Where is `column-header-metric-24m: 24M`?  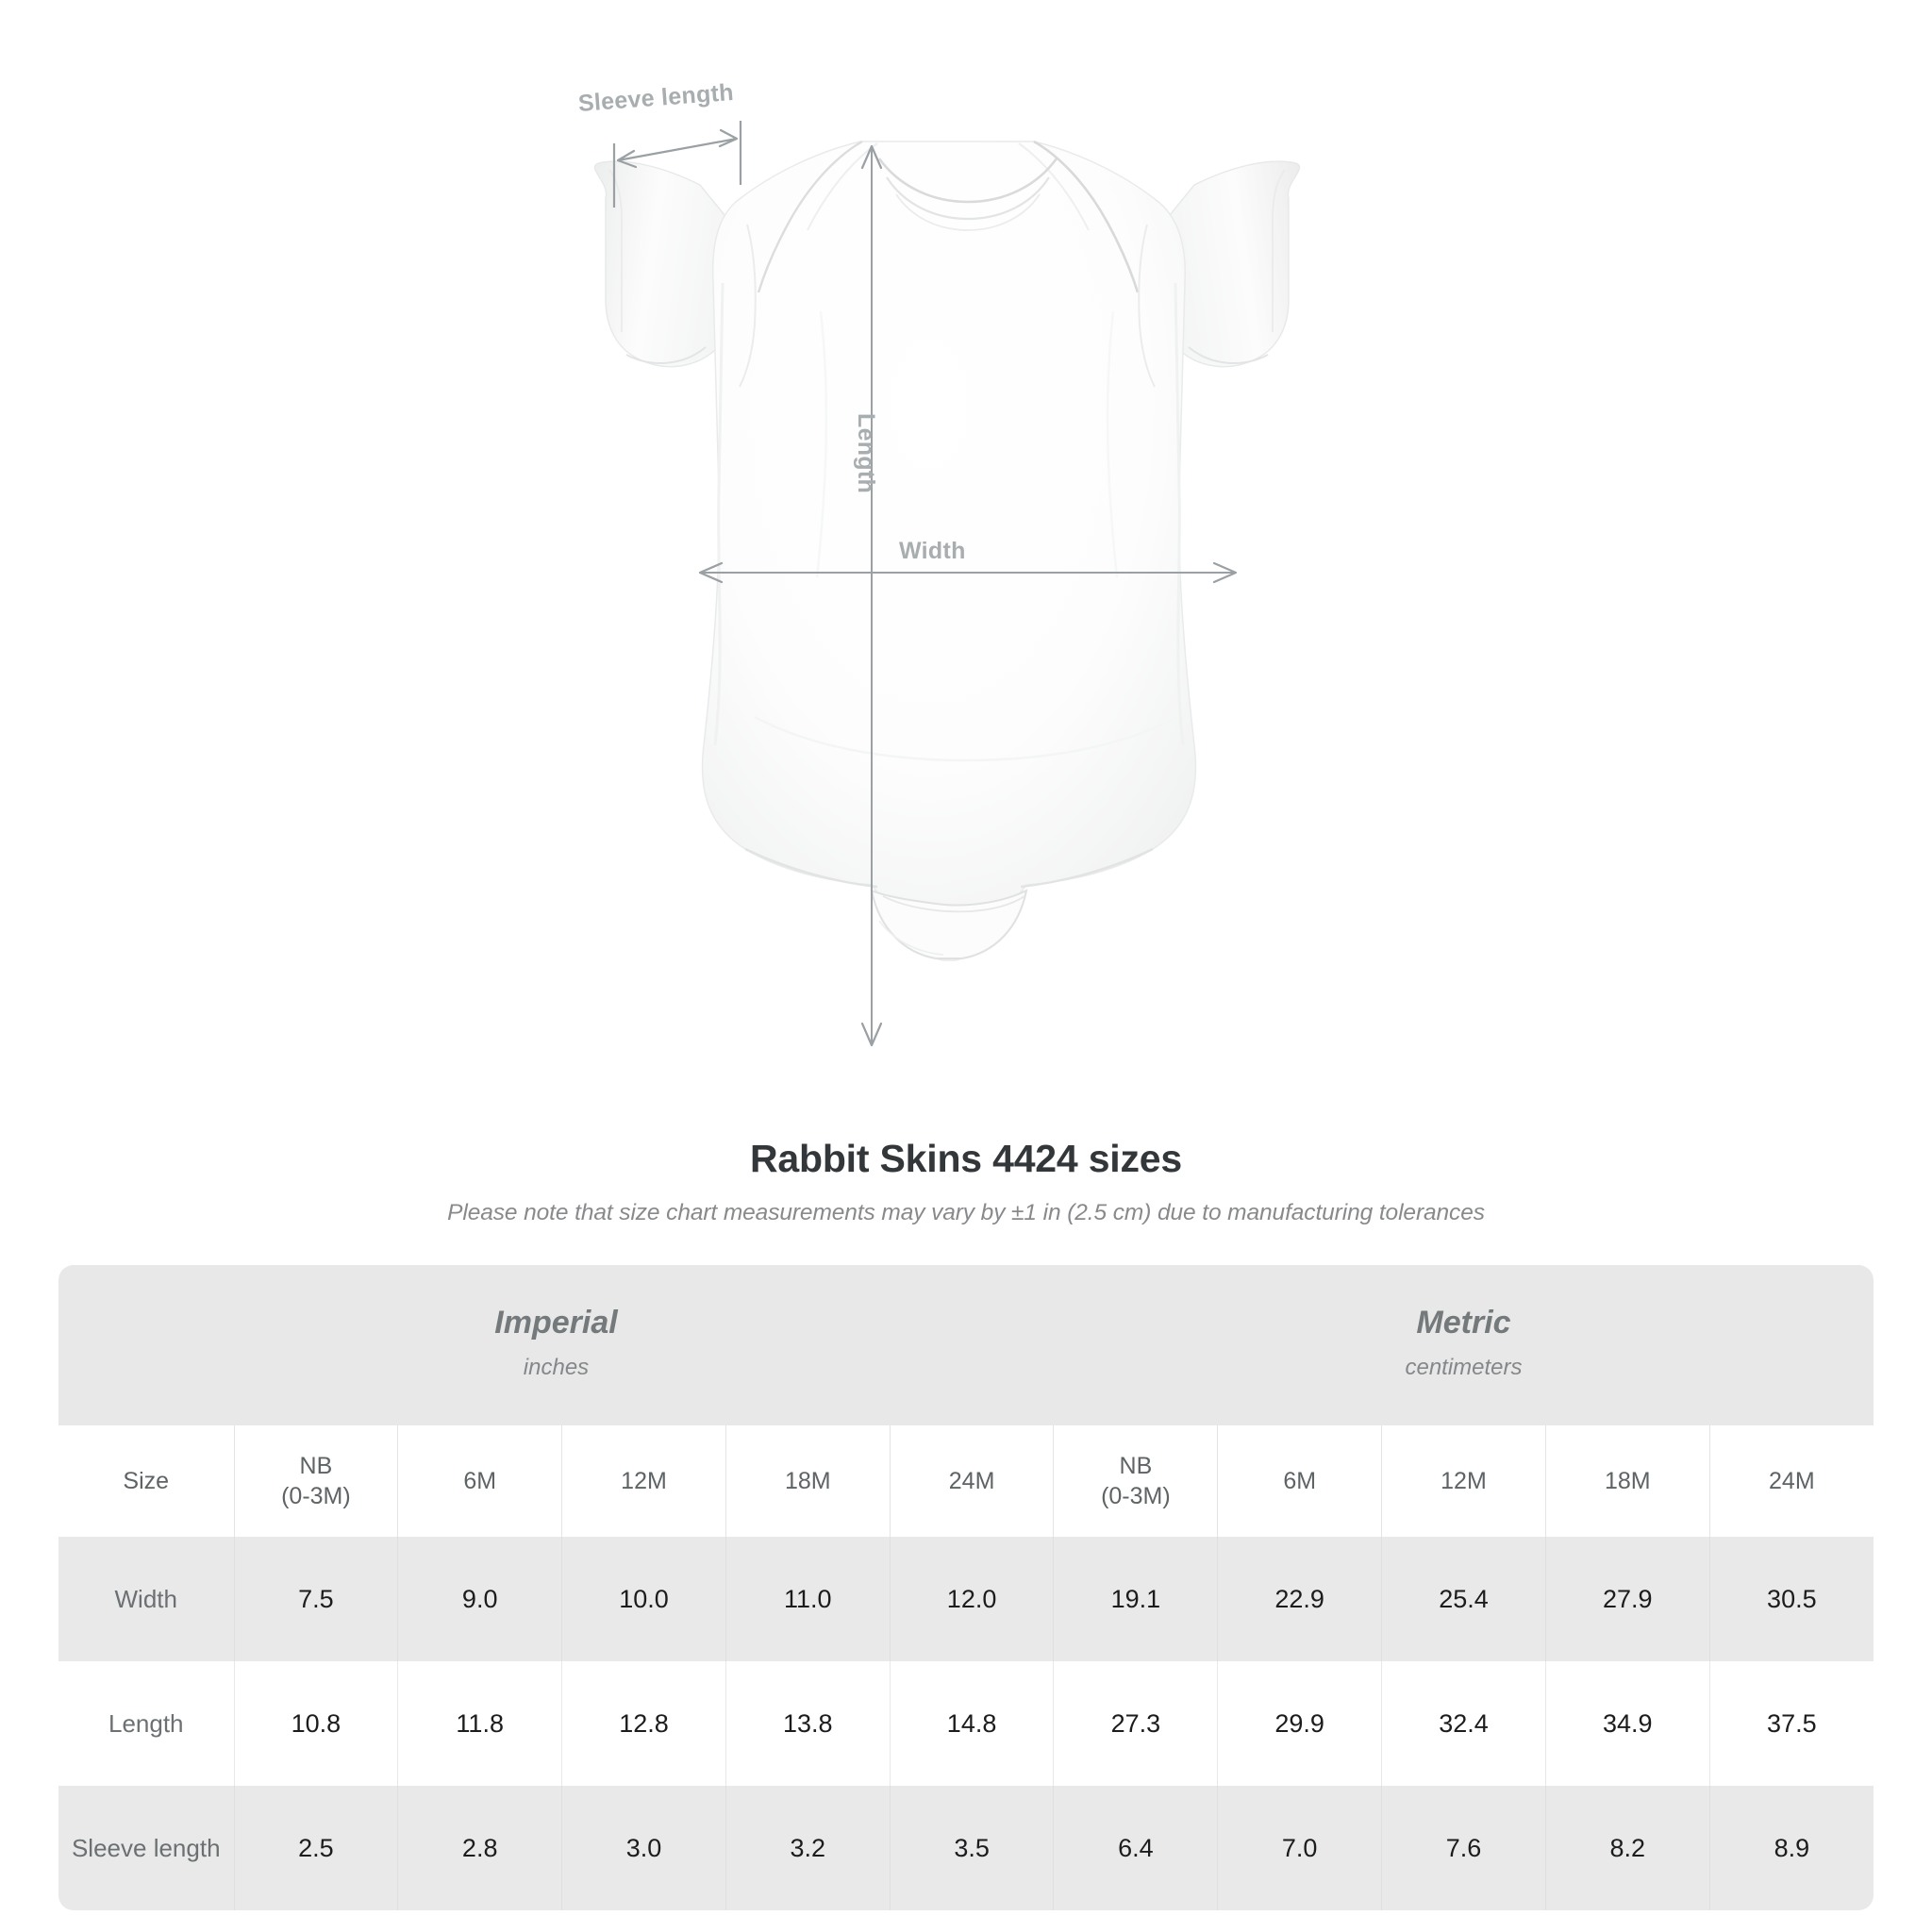 column-header-metric-24m: 24M is located at coordinates (1791, 1481).